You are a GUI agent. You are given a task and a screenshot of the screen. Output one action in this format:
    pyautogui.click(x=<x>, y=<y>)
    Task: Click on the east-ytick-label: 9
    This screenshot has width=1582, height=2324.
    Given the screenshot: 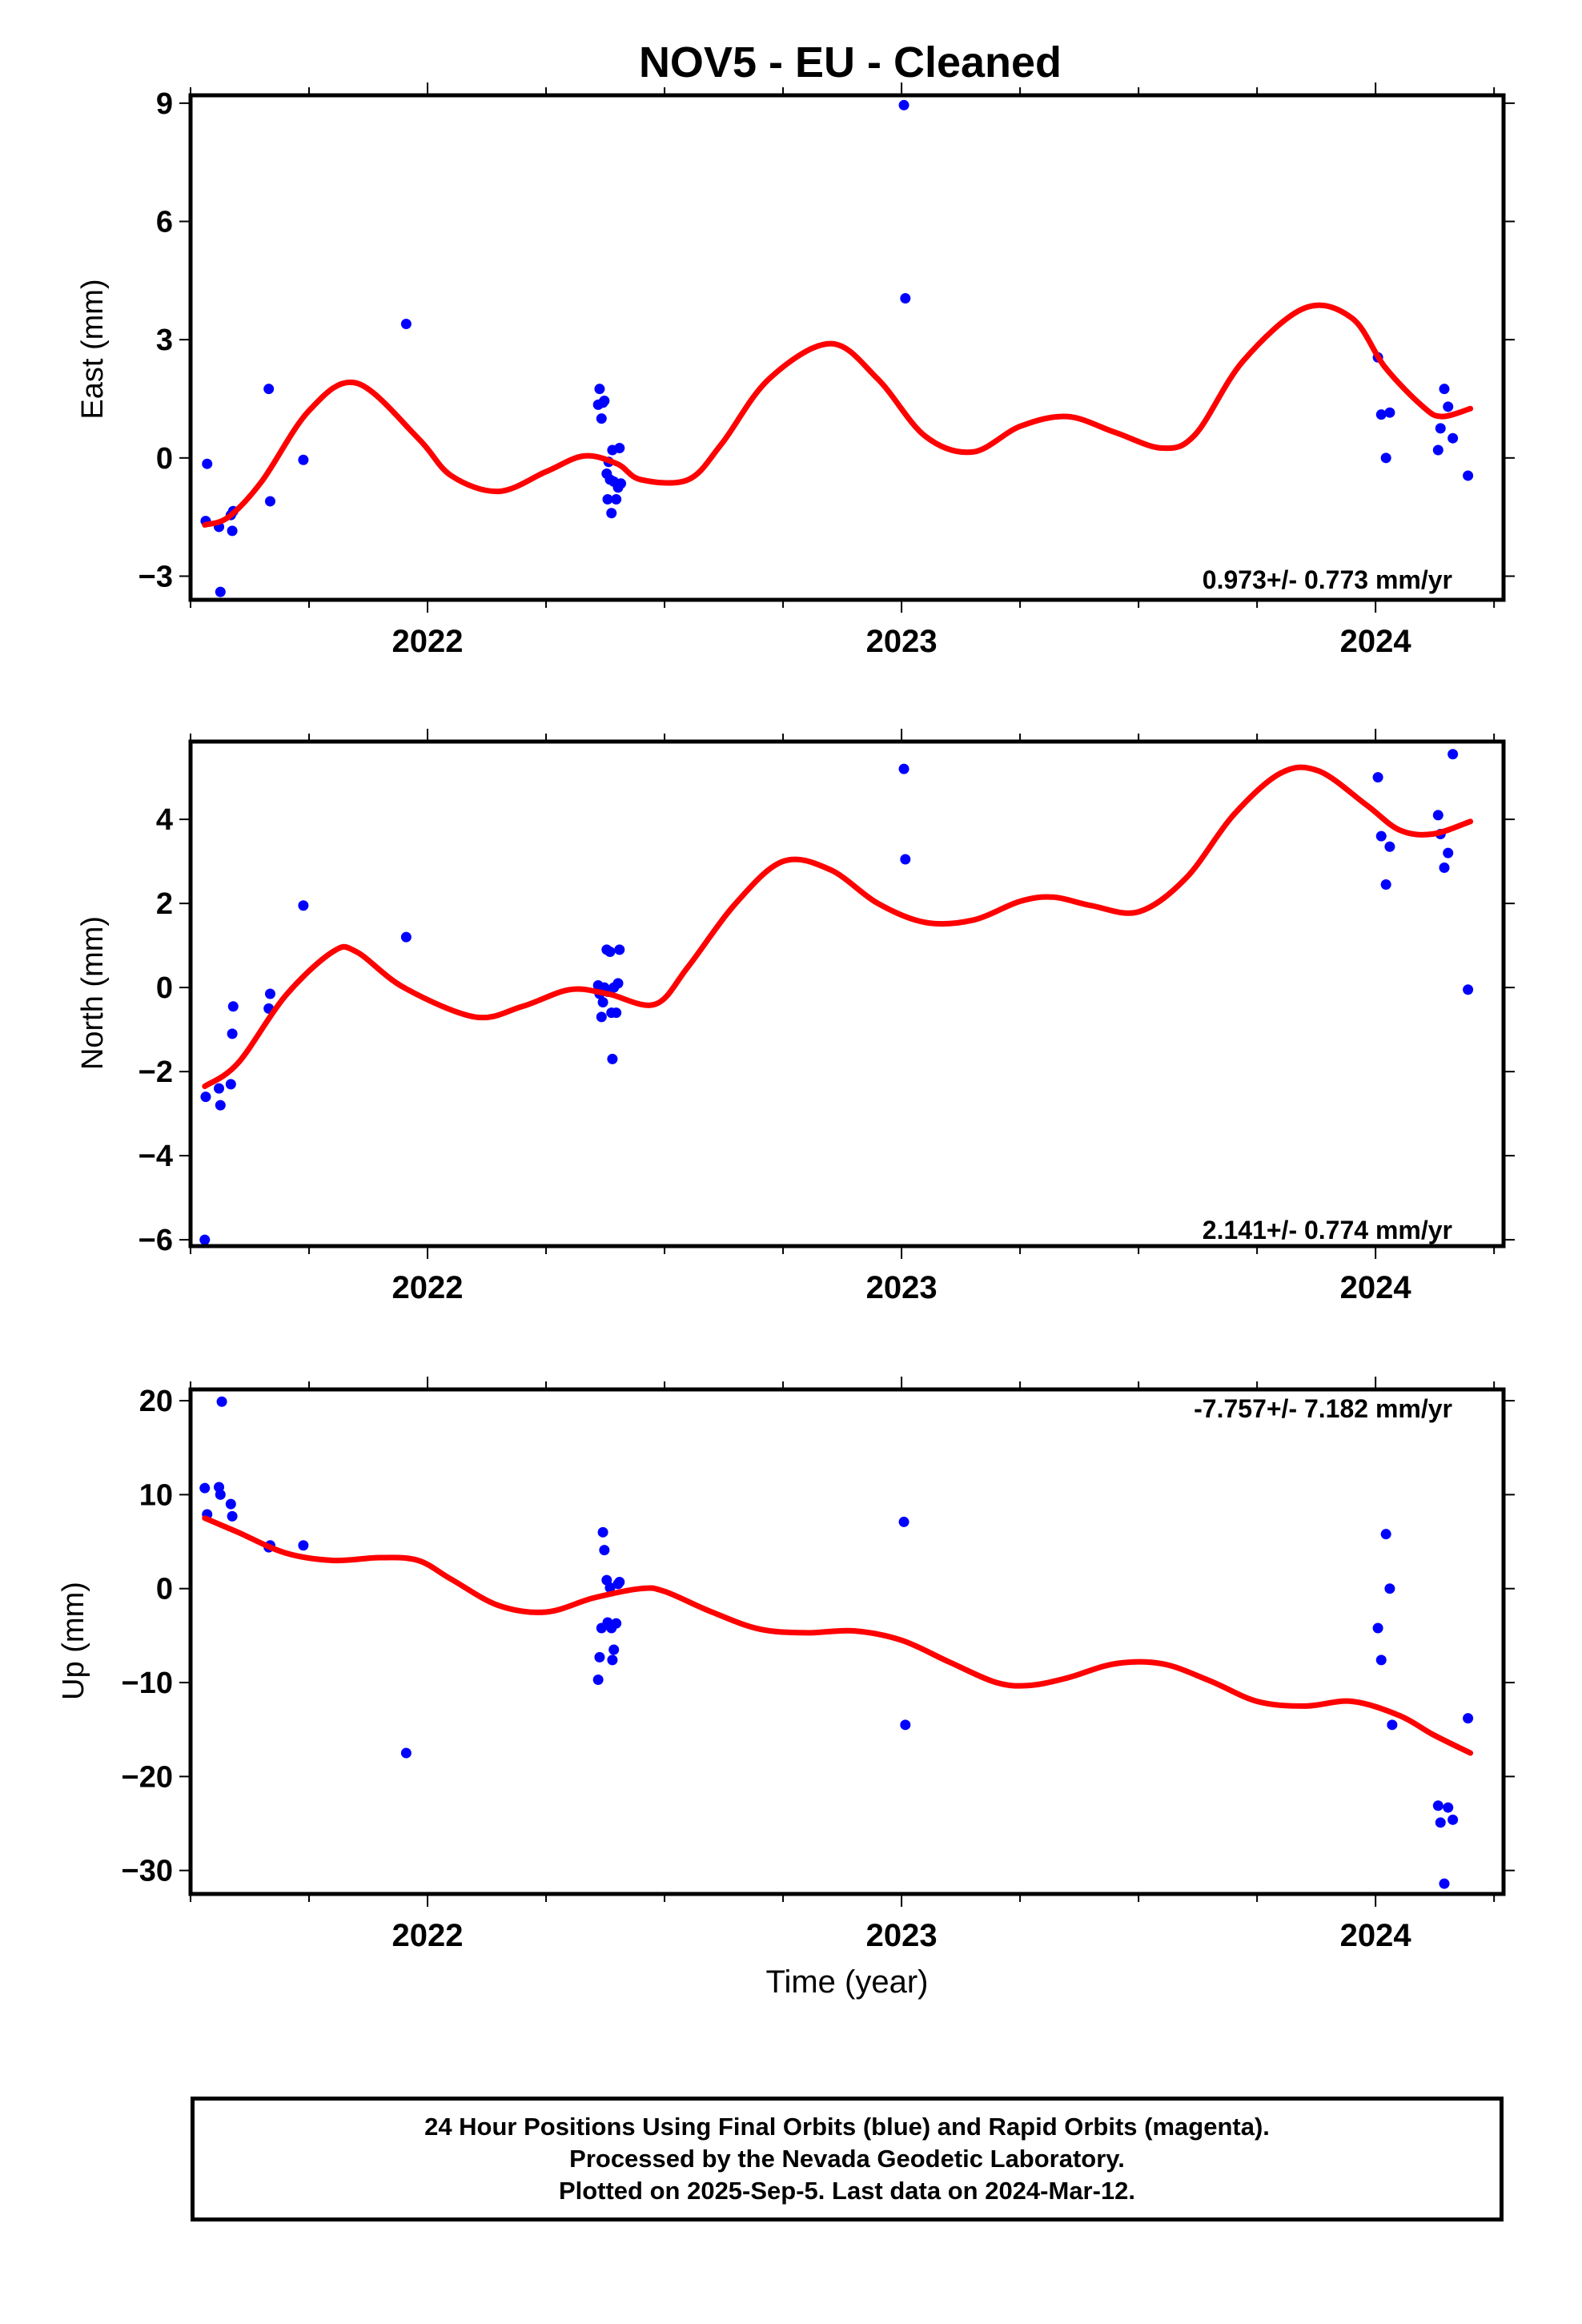 What is the action you would take?
    pyautogui.click(x=164, y=104)
    